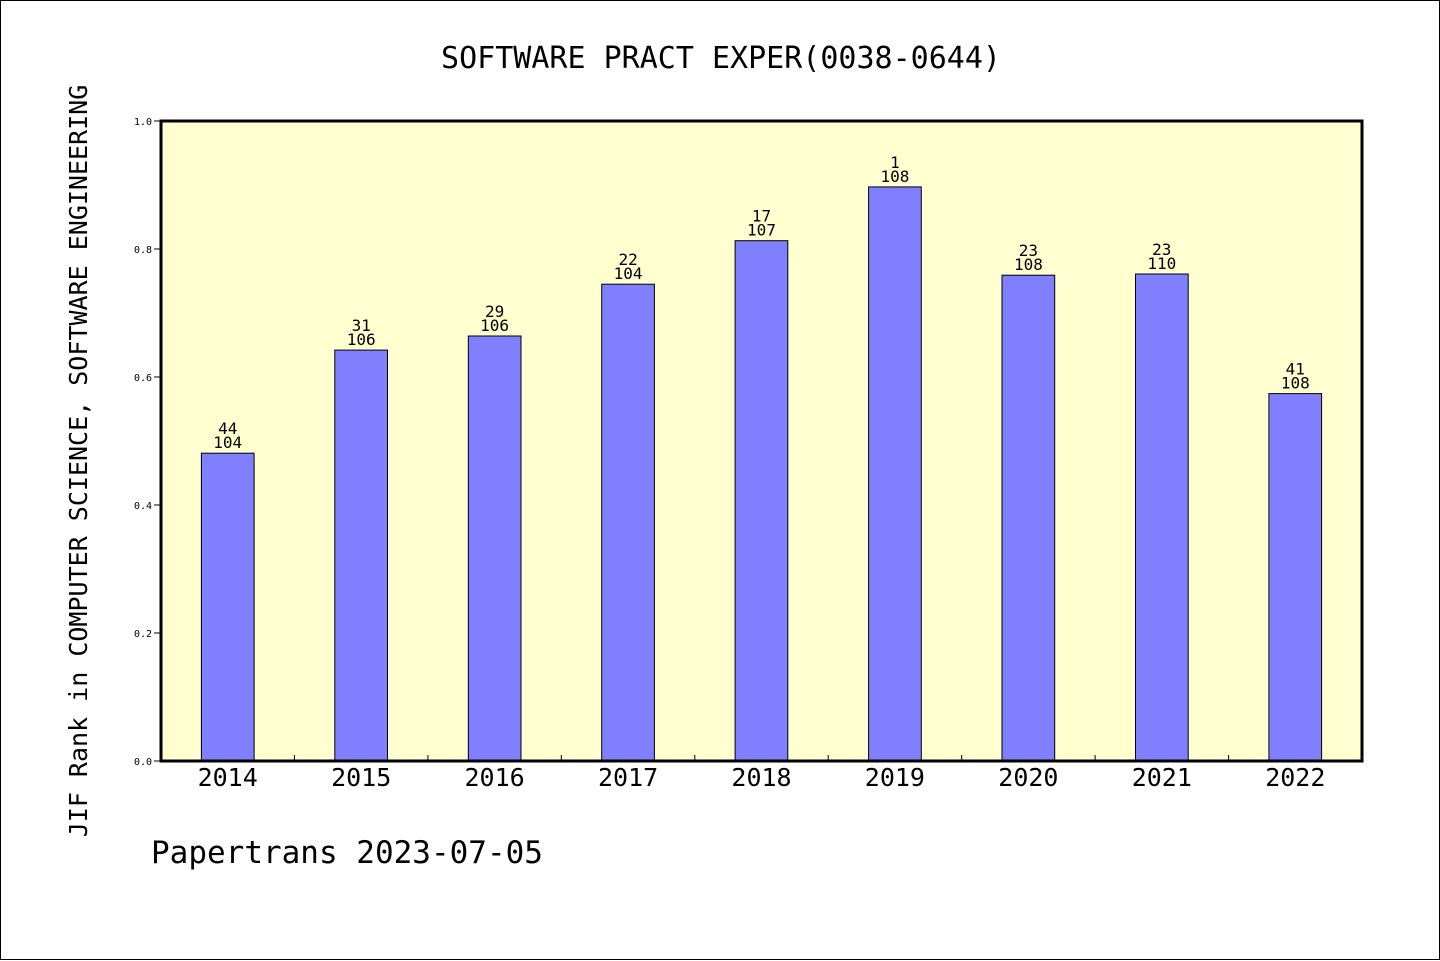  Describe the element at coordinates (894, 176) in the screenshot. I see `bar-total-label-2019: 108` at that location.